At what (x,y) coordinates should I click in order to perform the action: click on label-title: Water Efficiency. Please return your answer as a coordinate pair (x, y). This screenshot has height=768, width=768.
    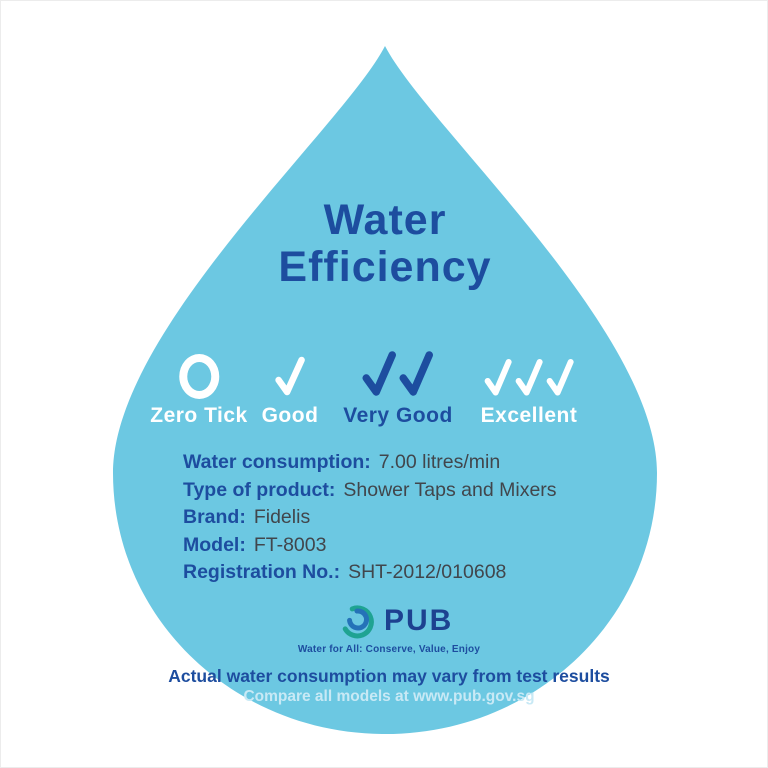
    Looking at the image, I should click on (385, 244).